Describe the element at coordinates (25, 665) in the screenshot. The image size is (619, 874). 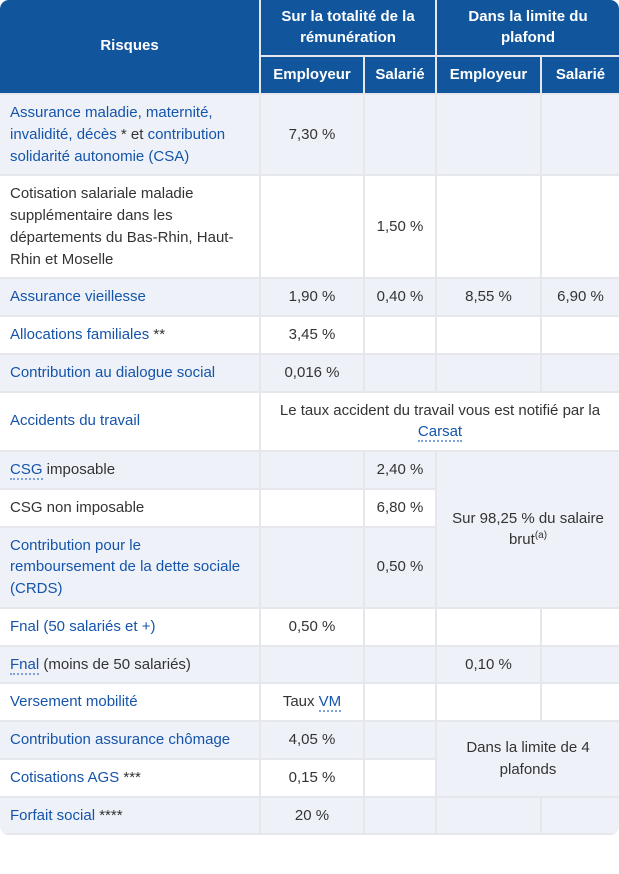
I see `abbr-link: Fnal` at that location.